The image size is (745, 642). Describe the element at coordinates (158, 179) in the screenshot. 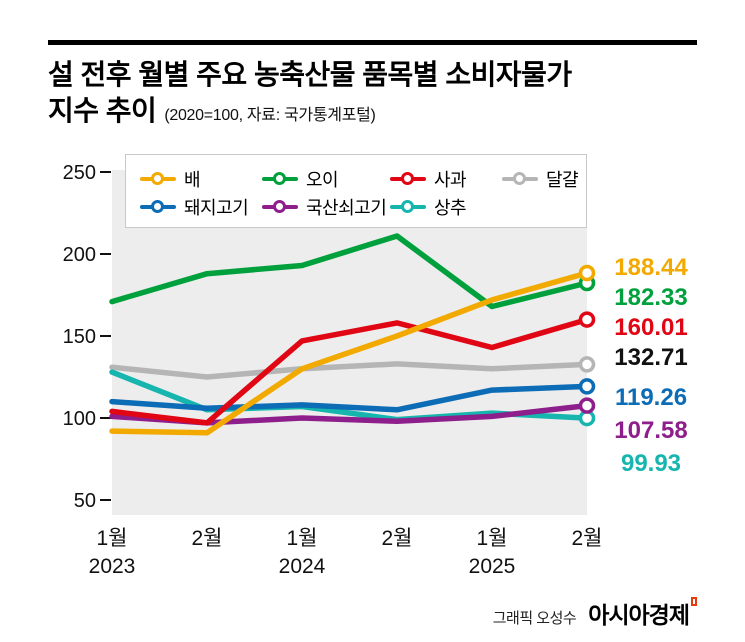

I see `legend-marker-icon-pear` at that location.